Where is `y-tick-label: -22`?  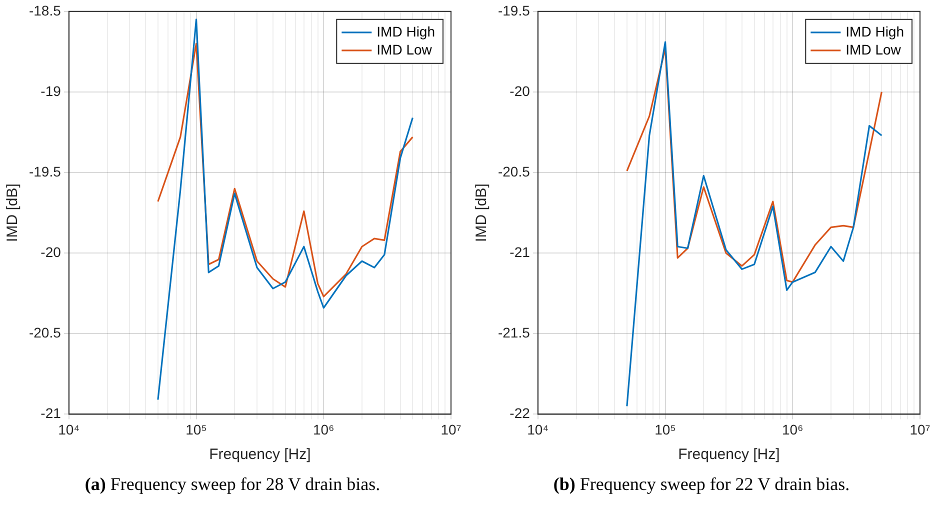
y-tick-label: -22 is located at coordinates (520, 413).